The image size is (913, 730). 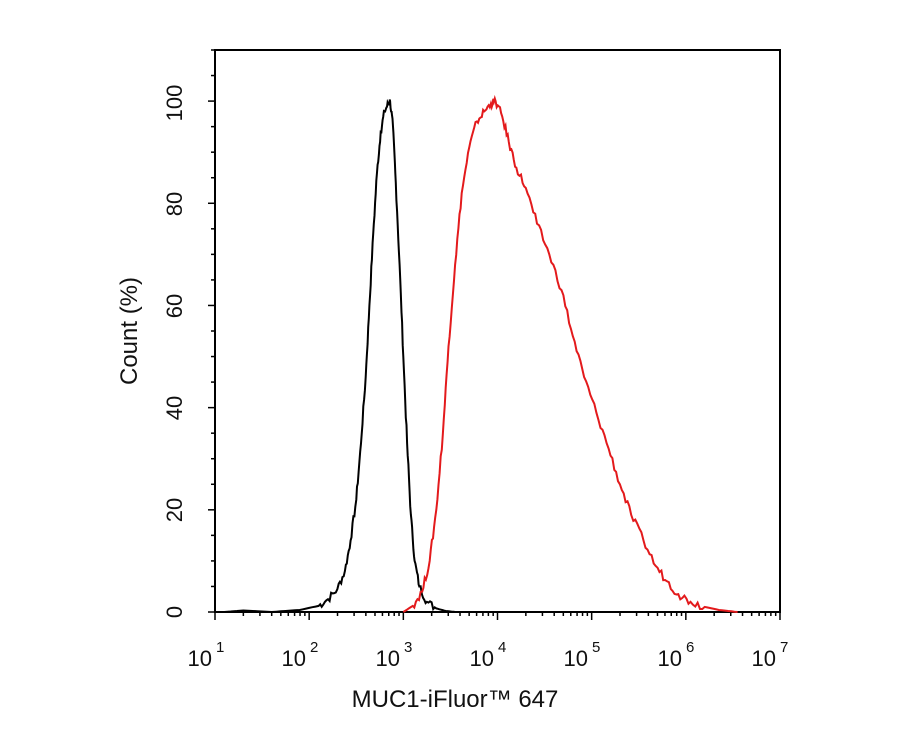 I want to click on x-tick-labels: 10 1 10 2 10 3 10 4 10 5 10 6 10 7, so click(x=488, y=655).